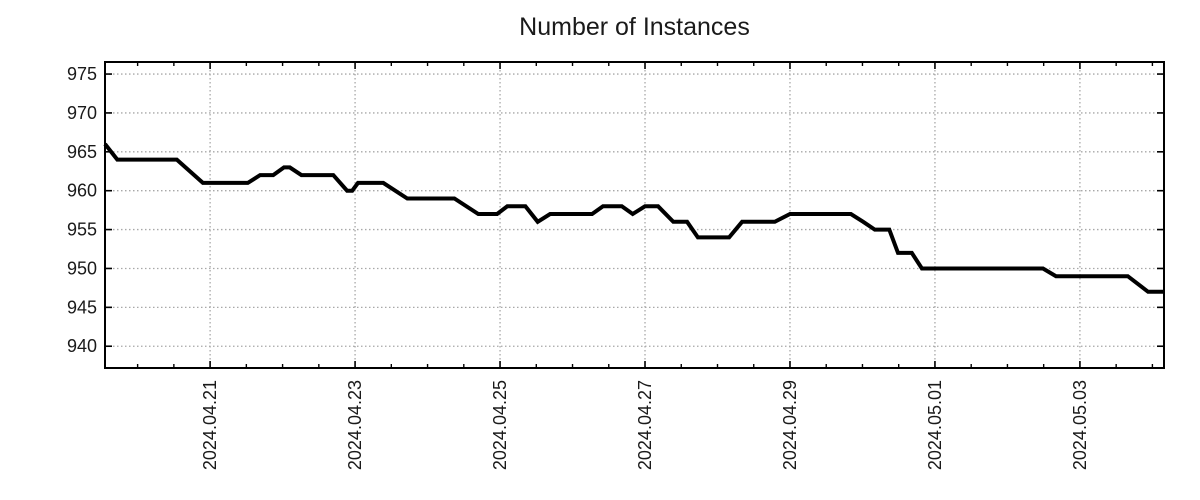 The width and height of the screenshot is (1200, 500). What do you see at coordinates (645, 425) in the screenshot?
I see `x-tick-label: 2024.04.27` at bounding box center [645, 425].